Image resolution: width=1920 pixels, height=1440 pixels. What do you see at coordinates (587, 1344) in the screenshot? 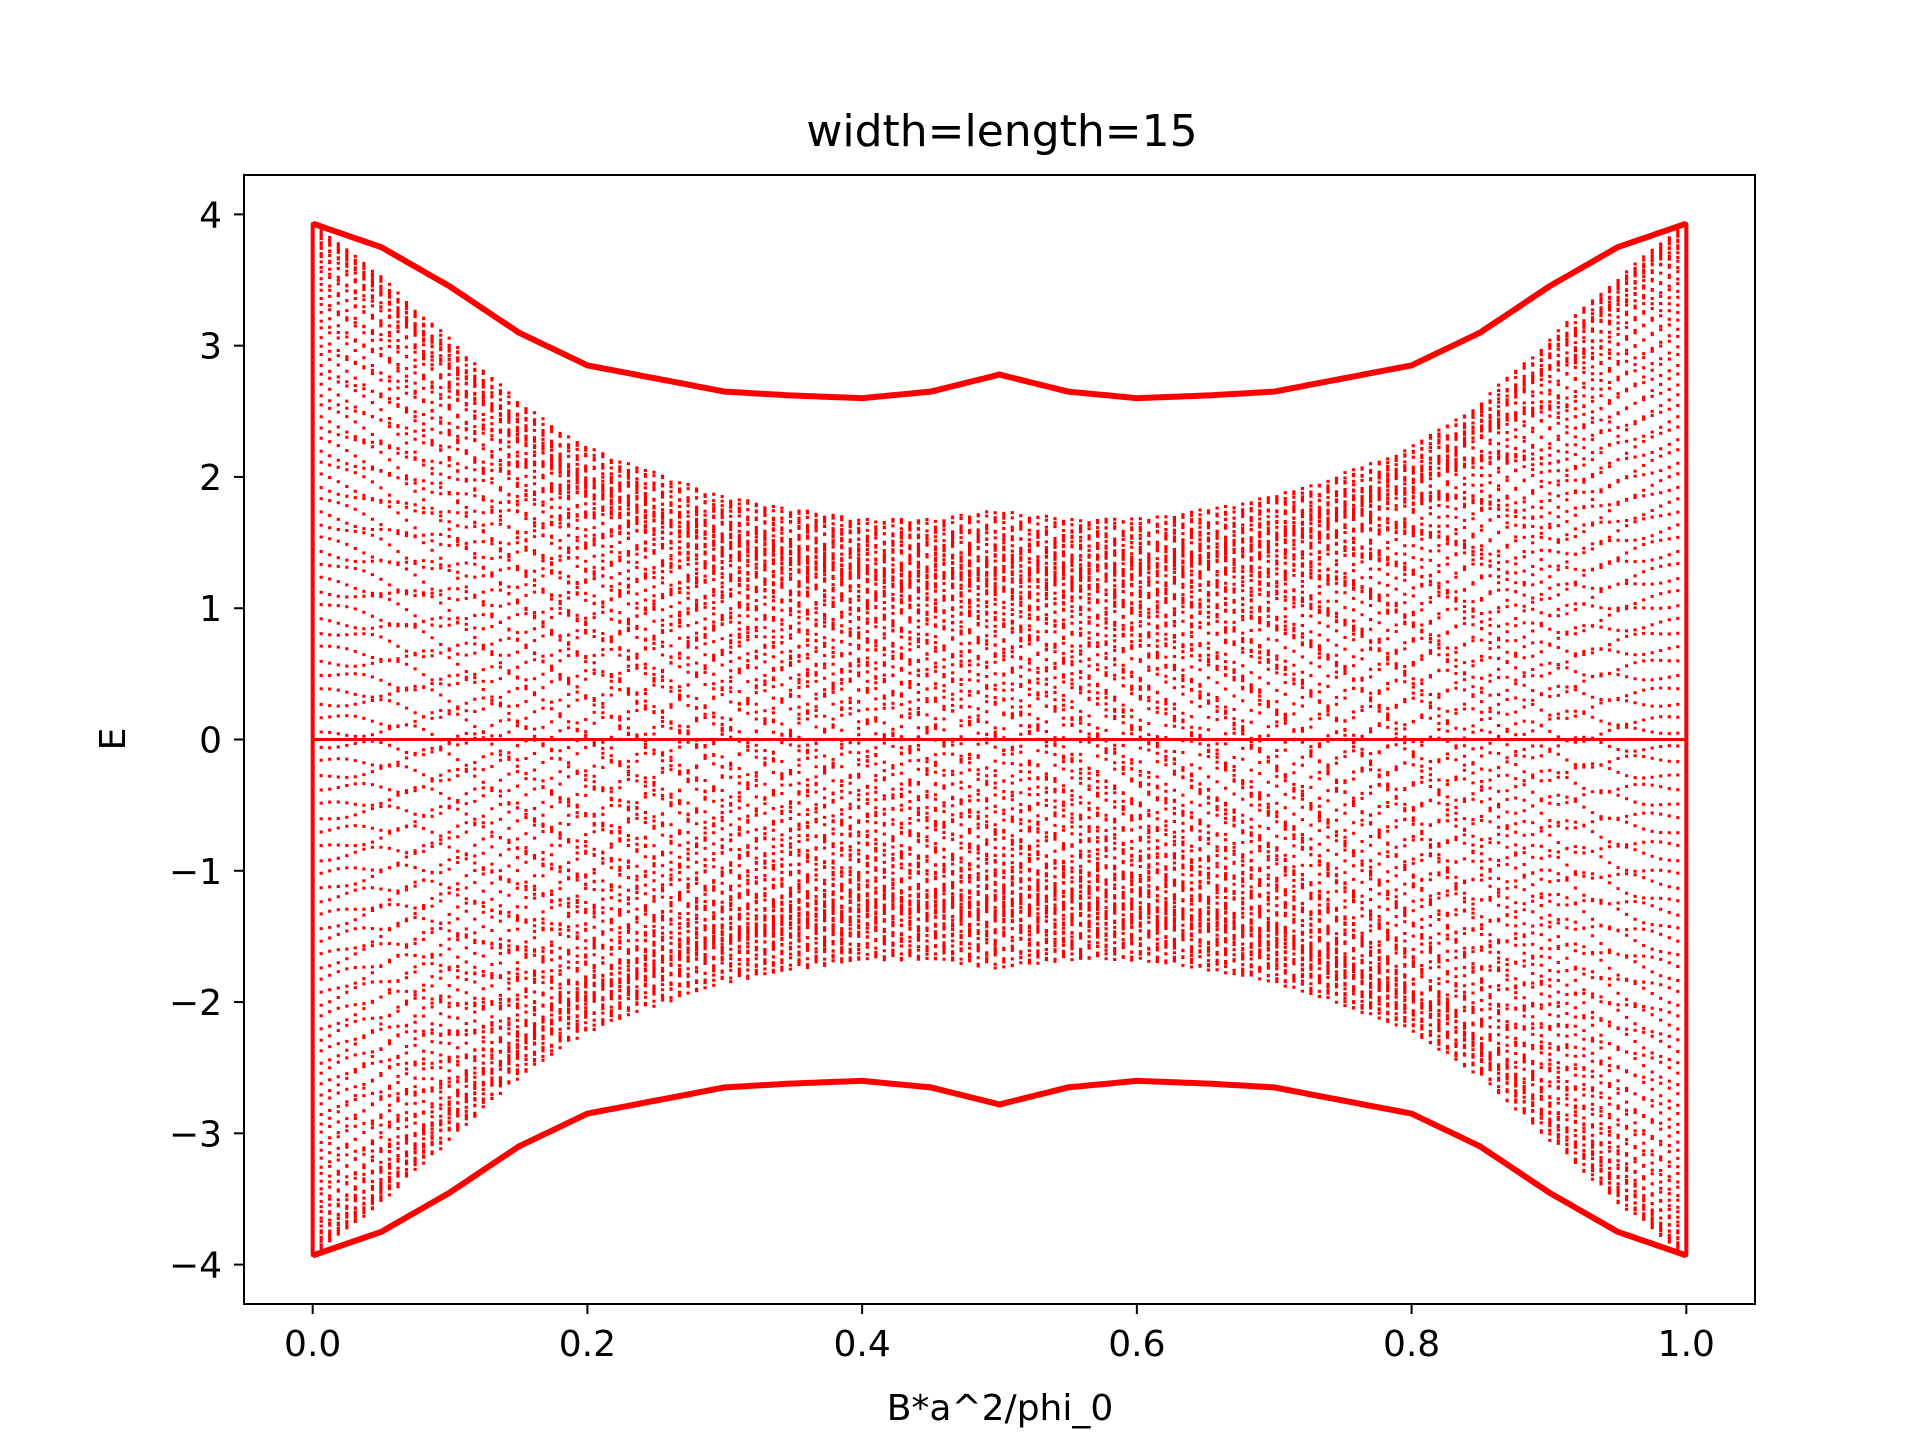
I see `x-tick-label: 0.2` at bounding box center [587, 1344].